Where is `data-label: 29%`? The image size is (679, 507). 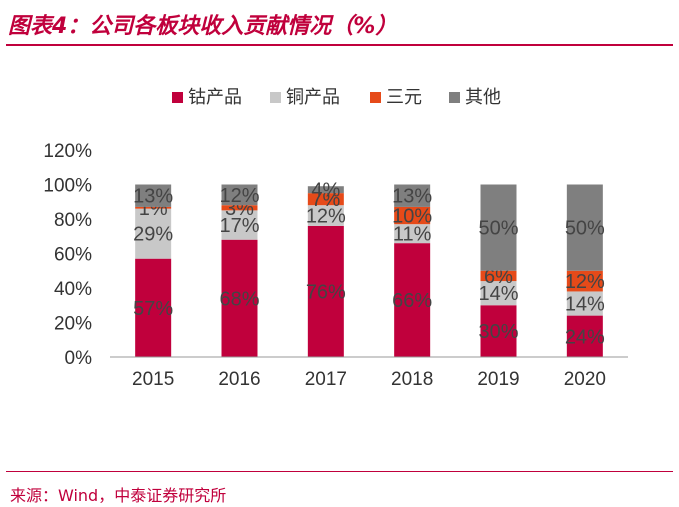
data-label: 29% is located at coordinates (153, 235).